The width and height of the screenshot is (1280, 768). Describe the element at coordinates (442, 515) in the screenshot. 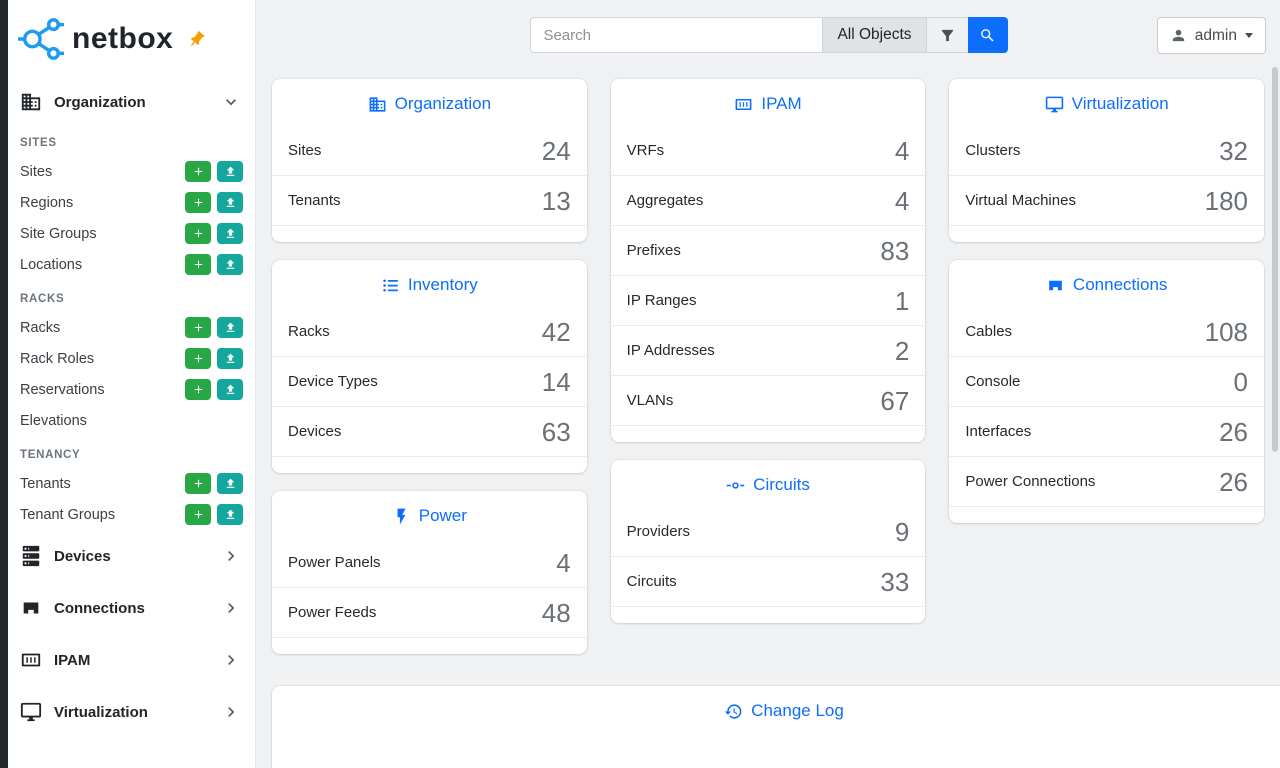

I see `card-title-text: Power` at that location.